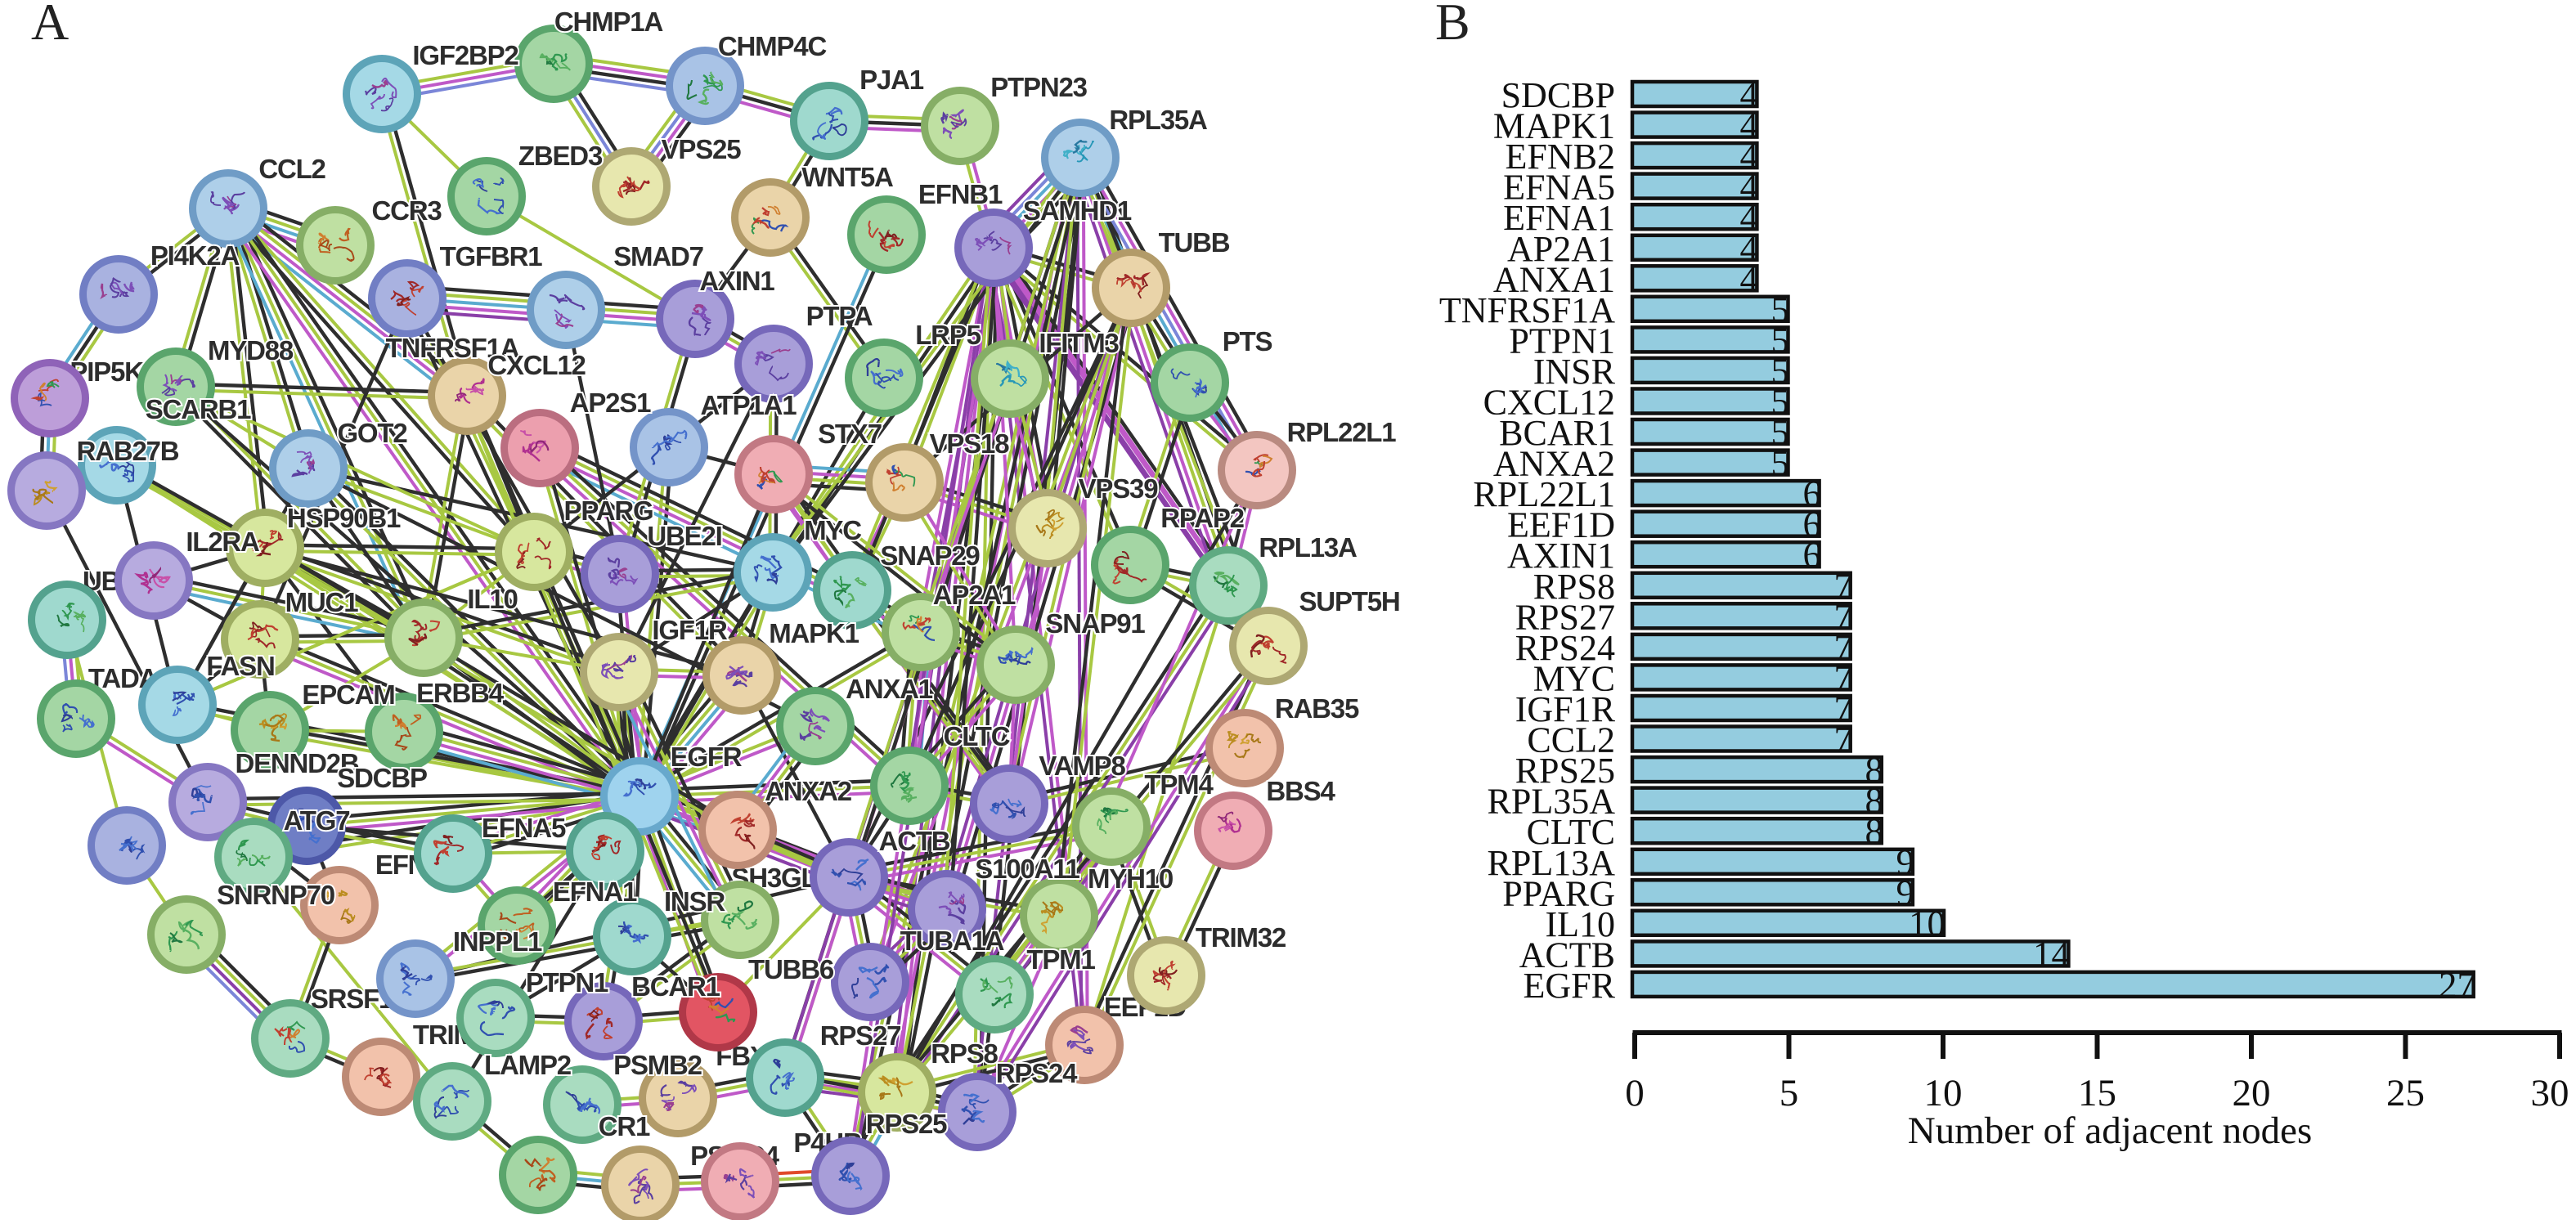 The height and width of the screenshot is (1224, 2576). I want to click on svg-text: ERBB4, so click(460, 693).